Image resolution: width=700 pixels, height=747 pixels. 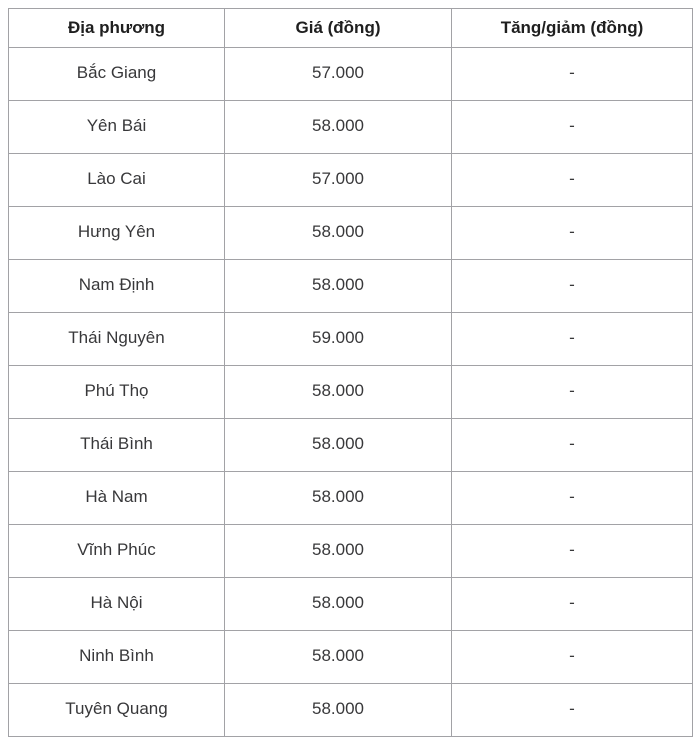 I want to click on table-row: Hà Nội 58.000 -, so click(x=350, y=604).